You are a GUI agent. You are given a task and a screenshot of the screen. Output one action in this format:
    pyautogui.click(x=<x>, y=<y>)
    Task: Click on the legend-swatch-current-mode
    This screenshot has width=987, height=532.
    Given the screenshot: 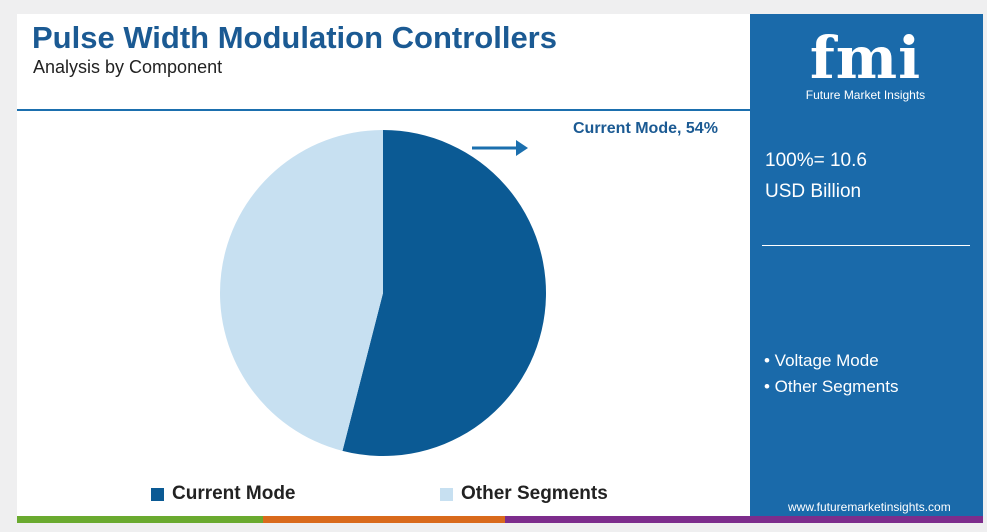 What is the action you would take?
    pyautogui.click(x=157, y=494)
    